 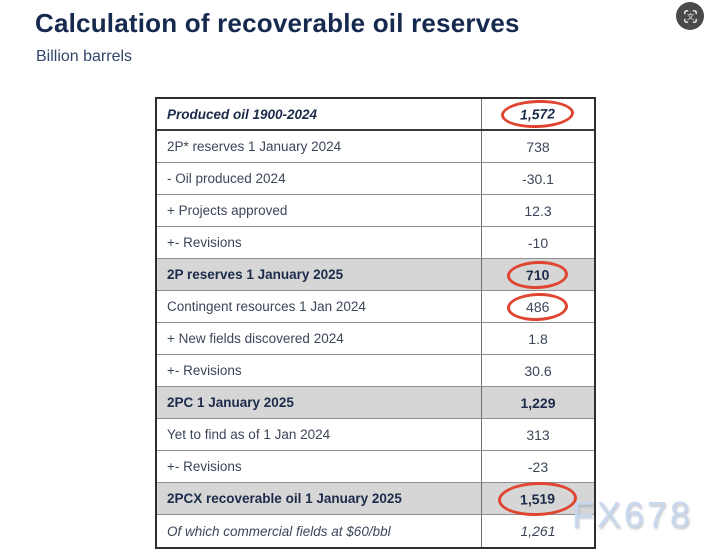 I want to click on row-label: Contingent resources 1 Jan 2024, so click(x=266, y=306).